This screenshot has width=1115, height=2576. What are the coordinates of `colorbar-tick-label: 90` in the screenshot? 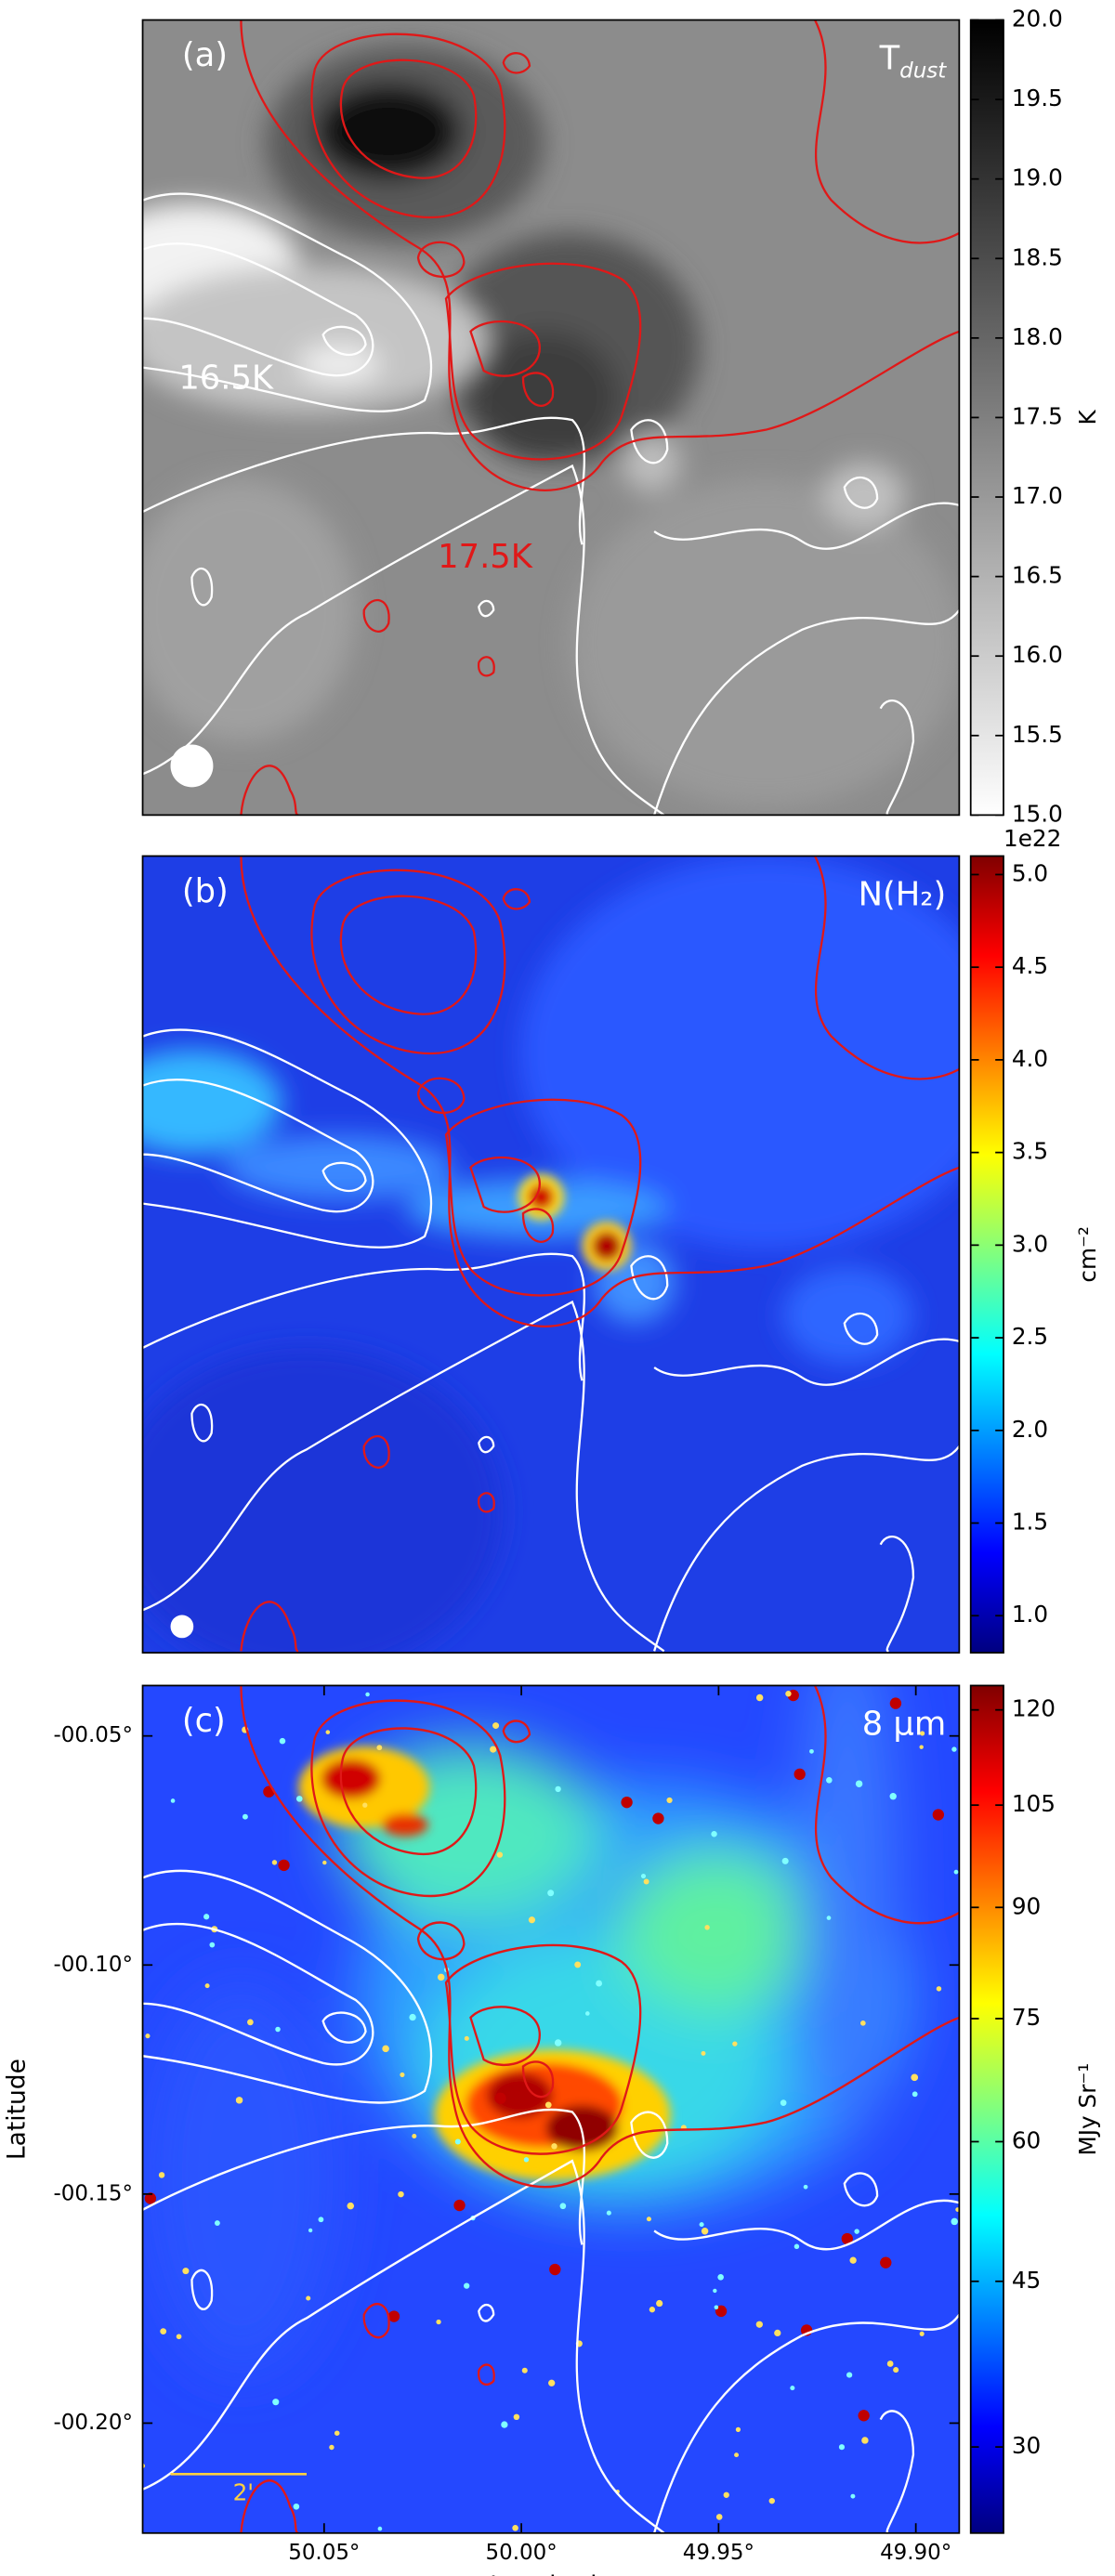 It's located at (1026, 1905).